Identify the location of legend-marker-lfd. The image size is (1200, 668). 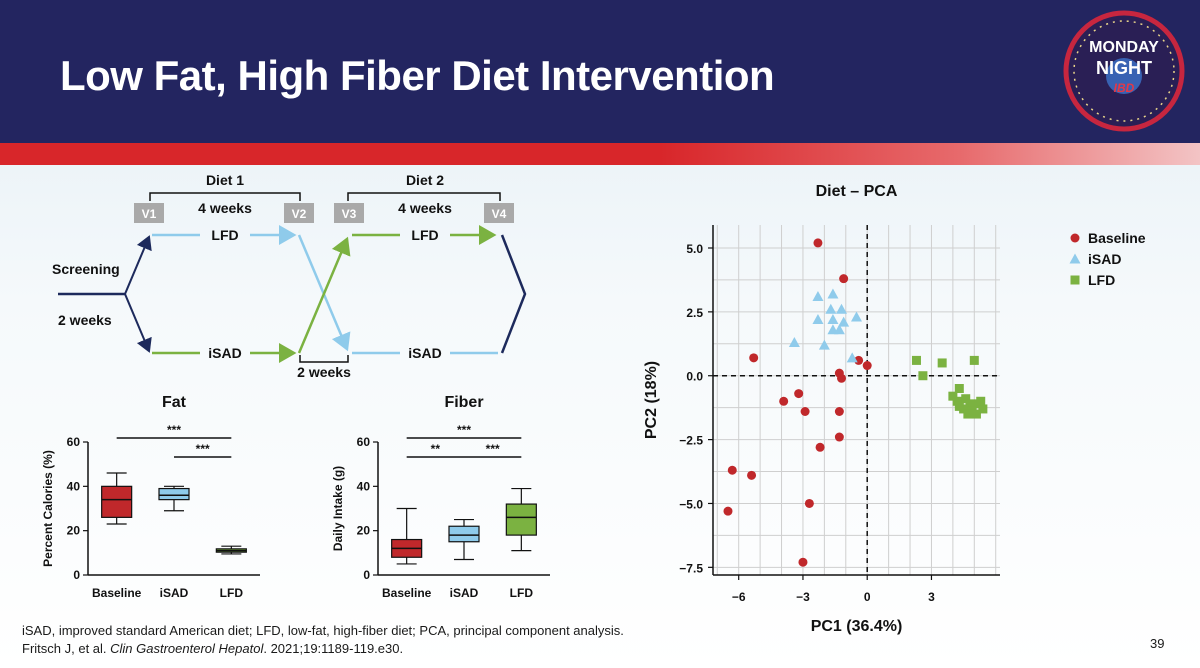
(1075, 280).